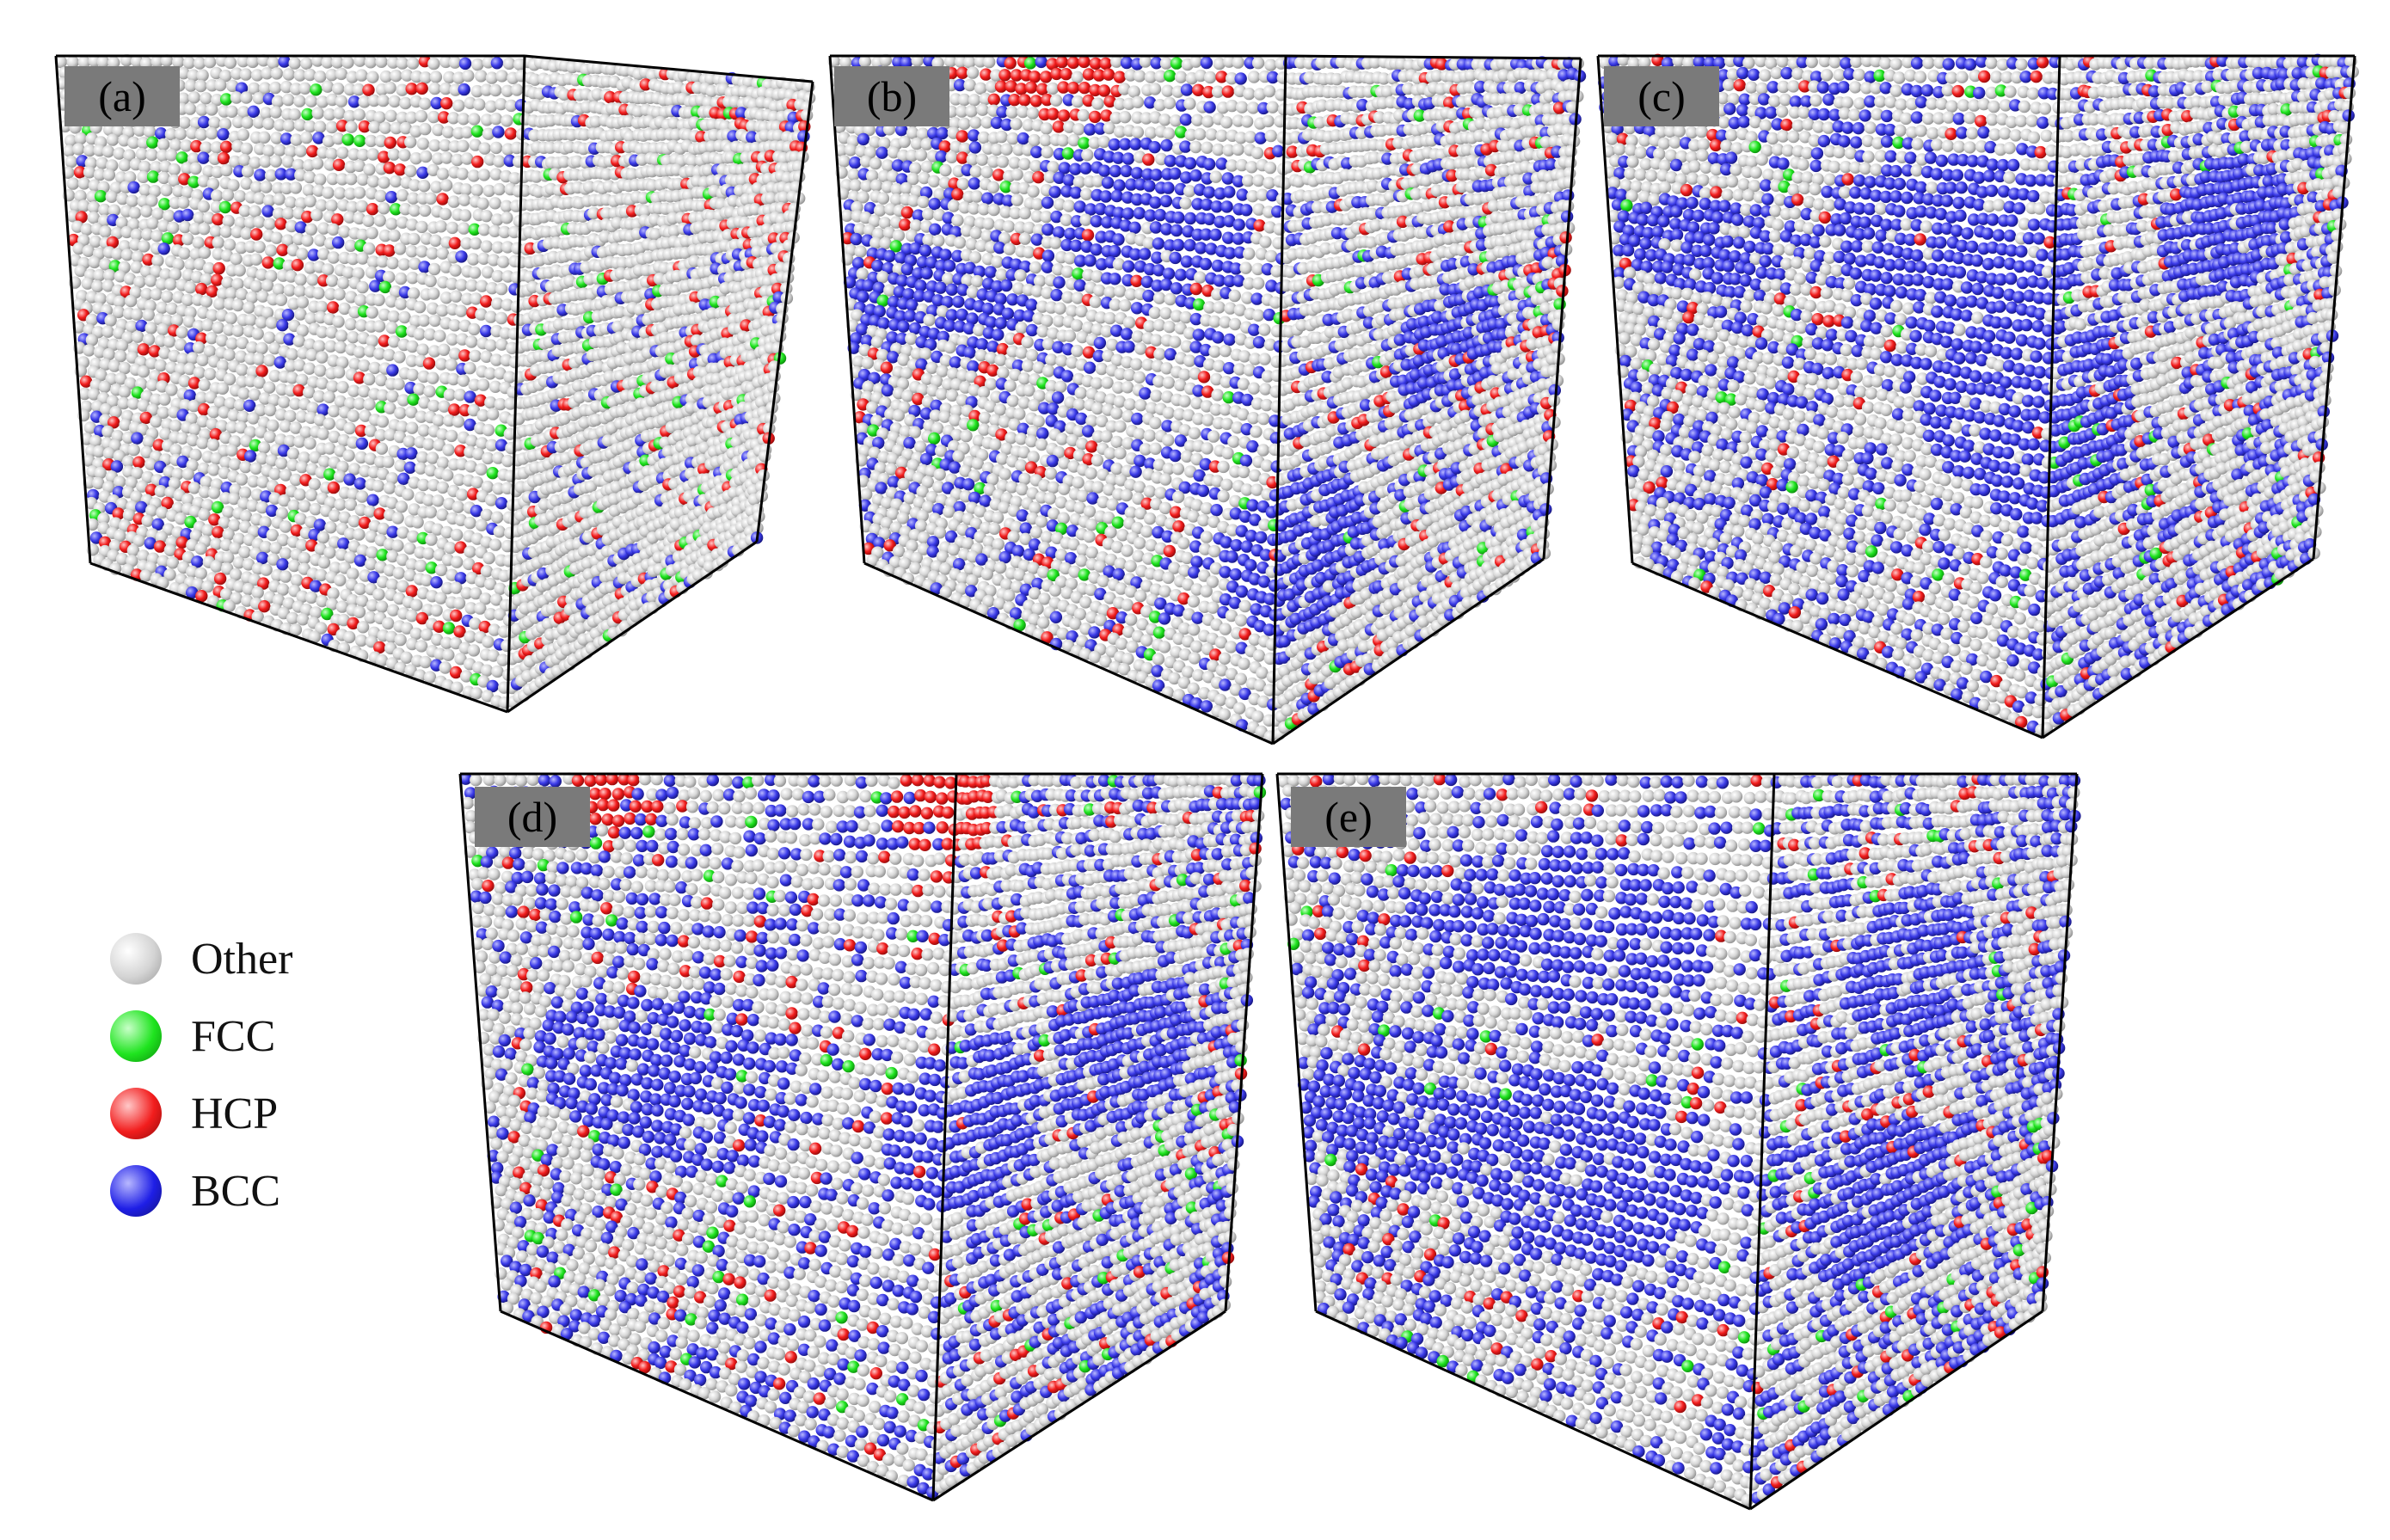 The height and width of the screenshot is (1540, 2390). Describe the element at coordinates (194, 181) in the screenshot. I see `atom-fcc` at that location.